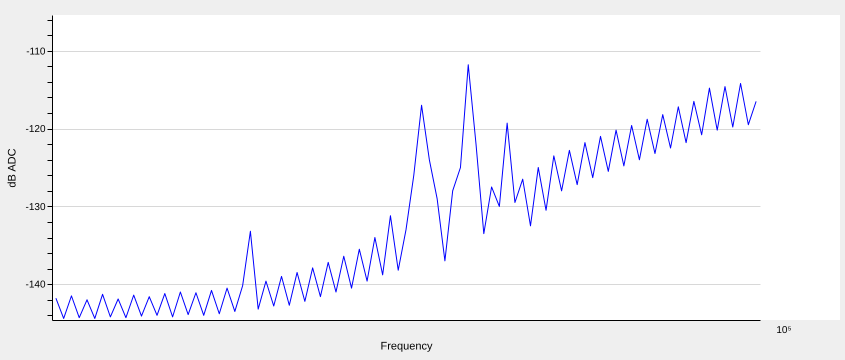  Describe the element at coordinates (35, 130) in the screenshot. I see `y-tick-label: -120` at that location.